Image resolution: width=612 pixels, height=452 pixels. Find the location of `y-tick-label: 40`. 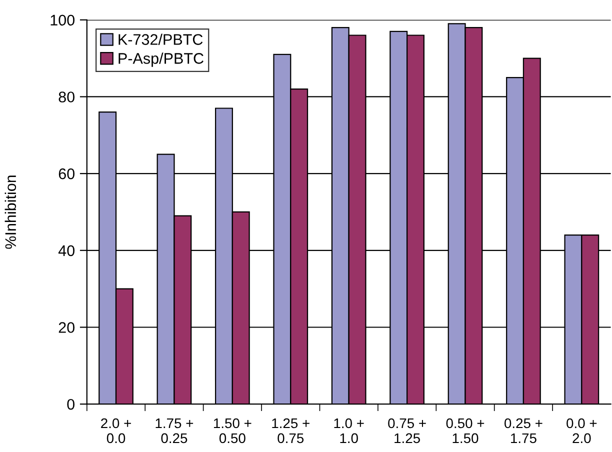

y-tick-label: 40 is located at coordinates (66, 250).